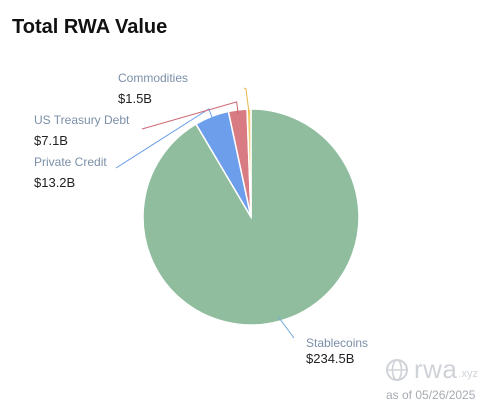  Describe the element at coordinates (153, 78) in the screenshot. I see `slice-label-commodities: Commodities` at that location.